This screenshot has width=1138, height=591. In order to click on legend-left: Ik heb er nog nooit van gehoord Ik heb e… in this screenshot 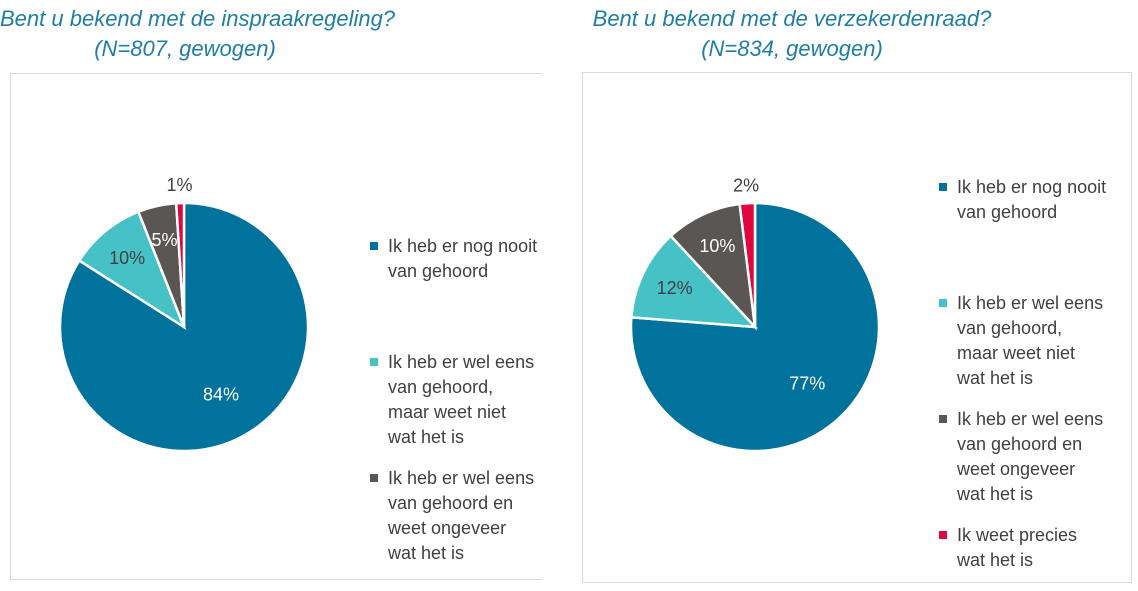, I will do `click(454, 400)`.